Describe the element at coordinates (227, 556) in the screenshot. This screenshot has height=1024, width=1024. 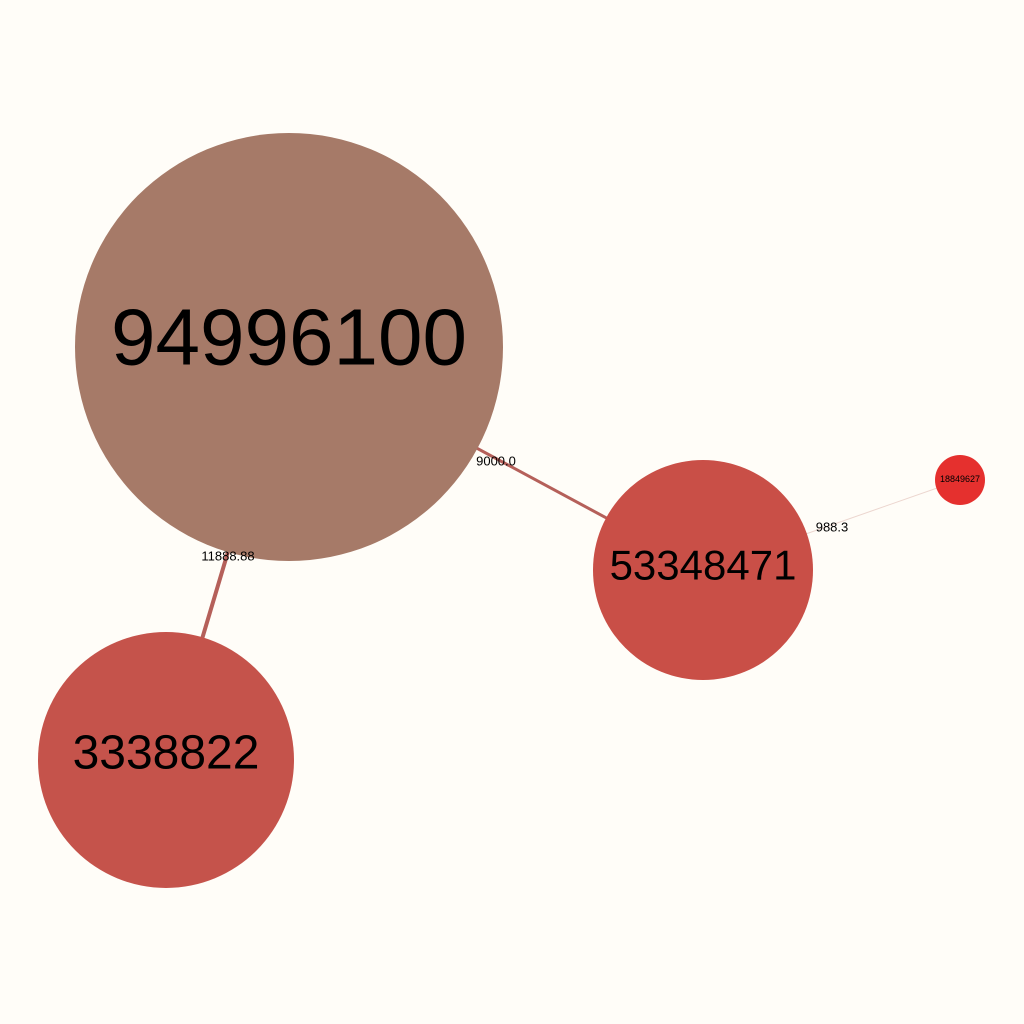
I see `edge-label: 11888.88` at that location.